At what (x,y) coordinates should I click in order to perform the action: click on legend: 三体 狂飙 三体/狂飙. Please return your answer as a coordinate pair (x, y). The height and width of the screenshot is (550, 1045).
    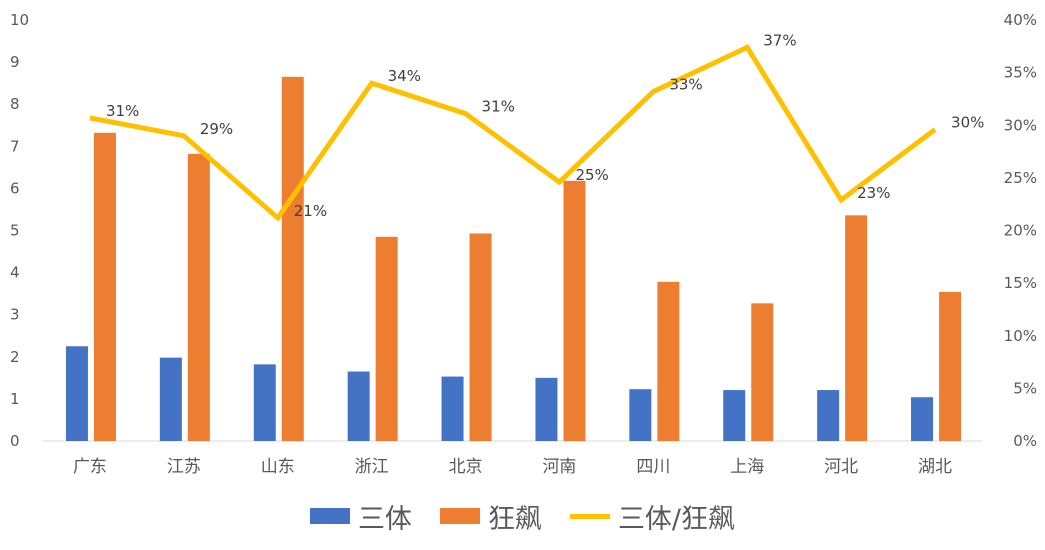
    Looking at the image, I should click on (522, 516).